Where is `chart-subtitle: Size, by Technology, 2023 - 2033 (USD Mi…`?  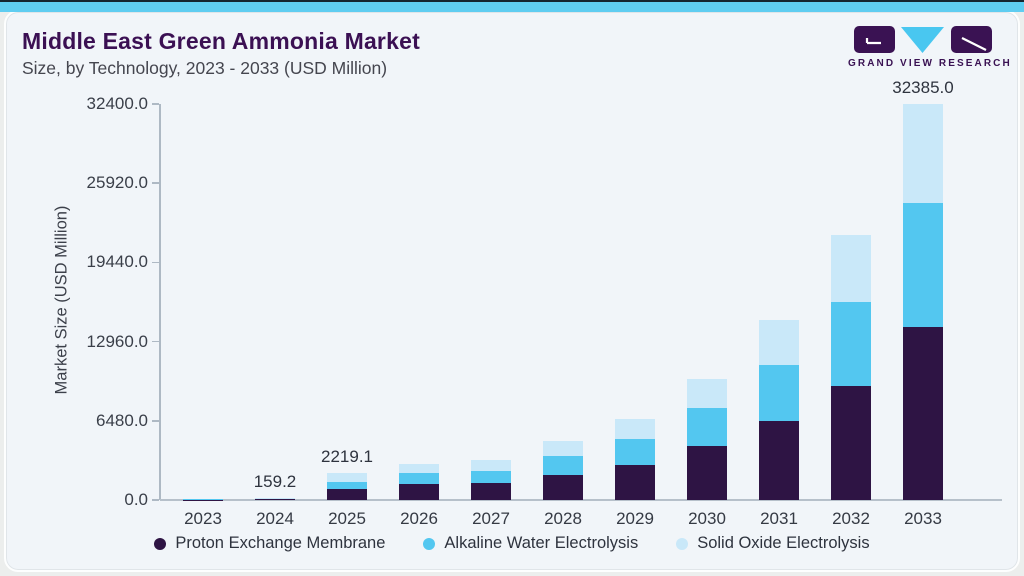
chart-subtitle: Size, by Technology, 2023 - 2033 (USD Mi… is located at coordinates (205, 68).